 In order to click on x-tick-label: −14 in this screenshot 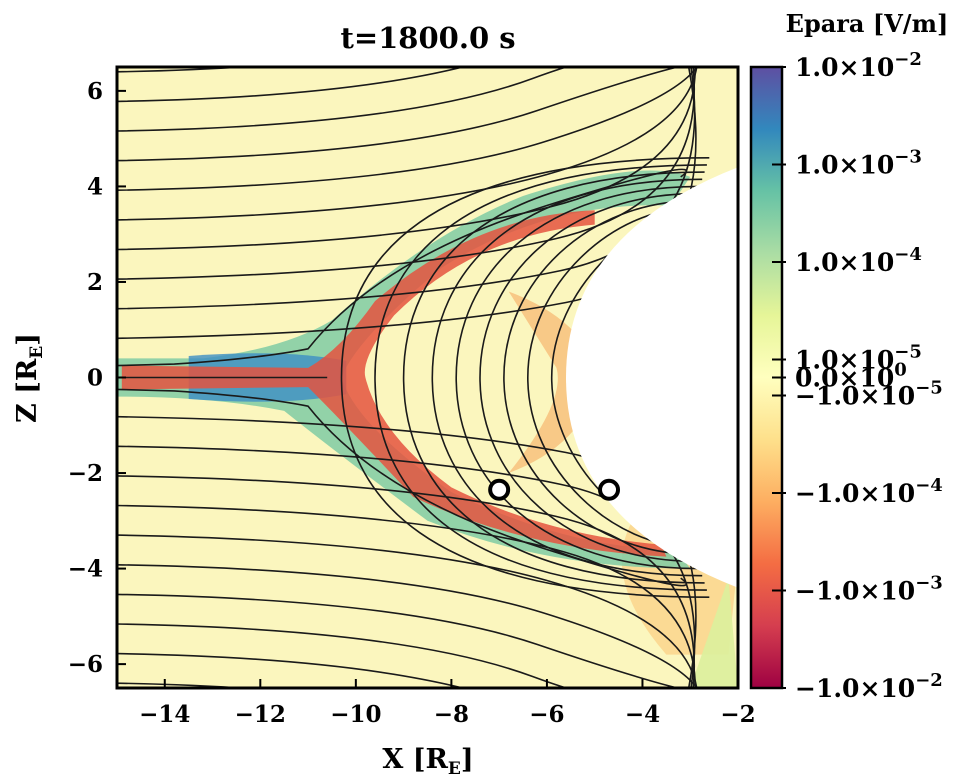, I will do `click(164, 714)`.